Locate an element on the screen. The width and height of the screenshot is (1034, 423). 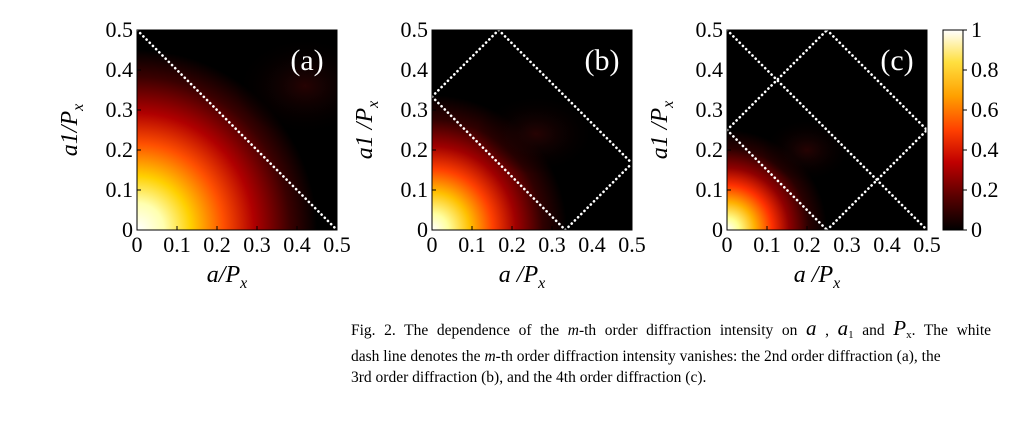
panel-label: (b) is located at coordinates (602, 60).